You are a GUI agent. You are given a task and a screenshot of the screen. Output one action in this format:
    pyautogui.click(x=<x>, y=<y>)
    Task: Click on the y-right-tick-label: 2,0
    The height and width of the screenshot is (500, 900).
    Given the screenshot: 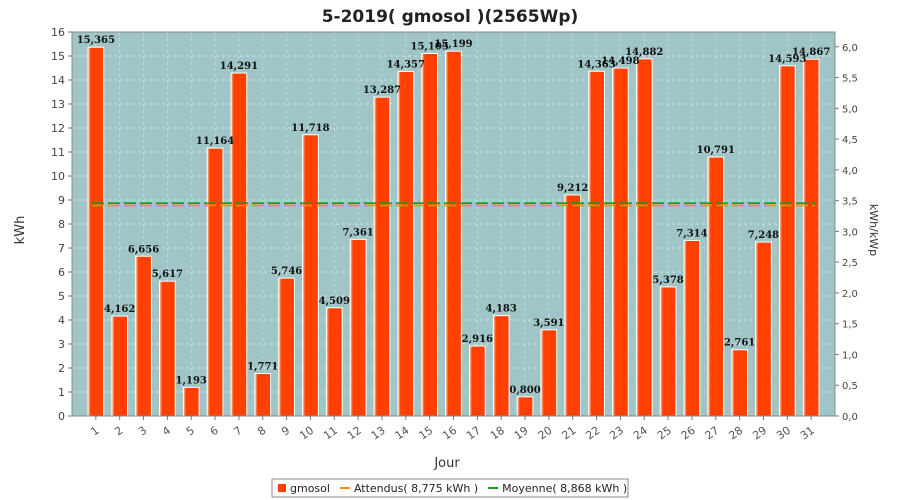 What is the action you would take?
    pyautogui.click(x=850, y=294)
    